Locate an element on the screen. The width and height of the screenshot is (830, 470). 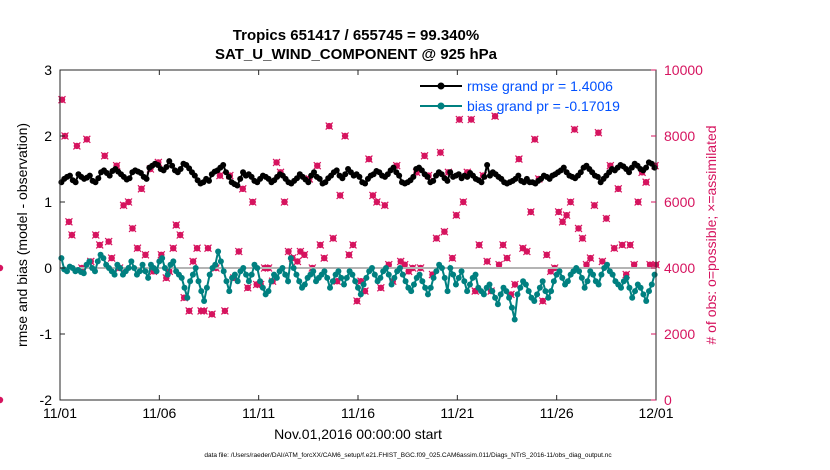
y-tick-label-left: -2 is located at coordinates (46, 400).